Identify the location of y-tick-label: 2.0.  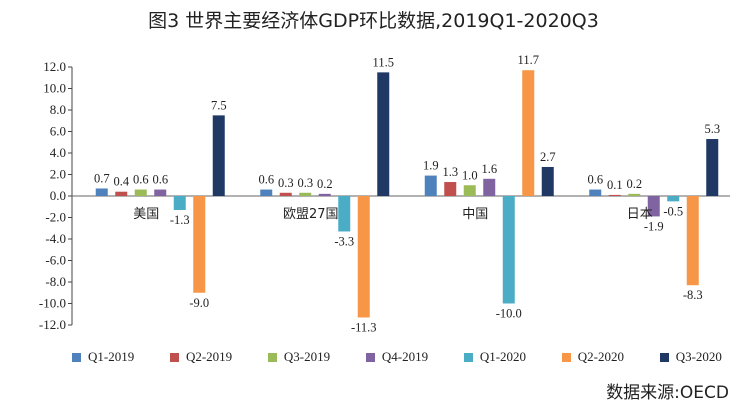
(58, 174).